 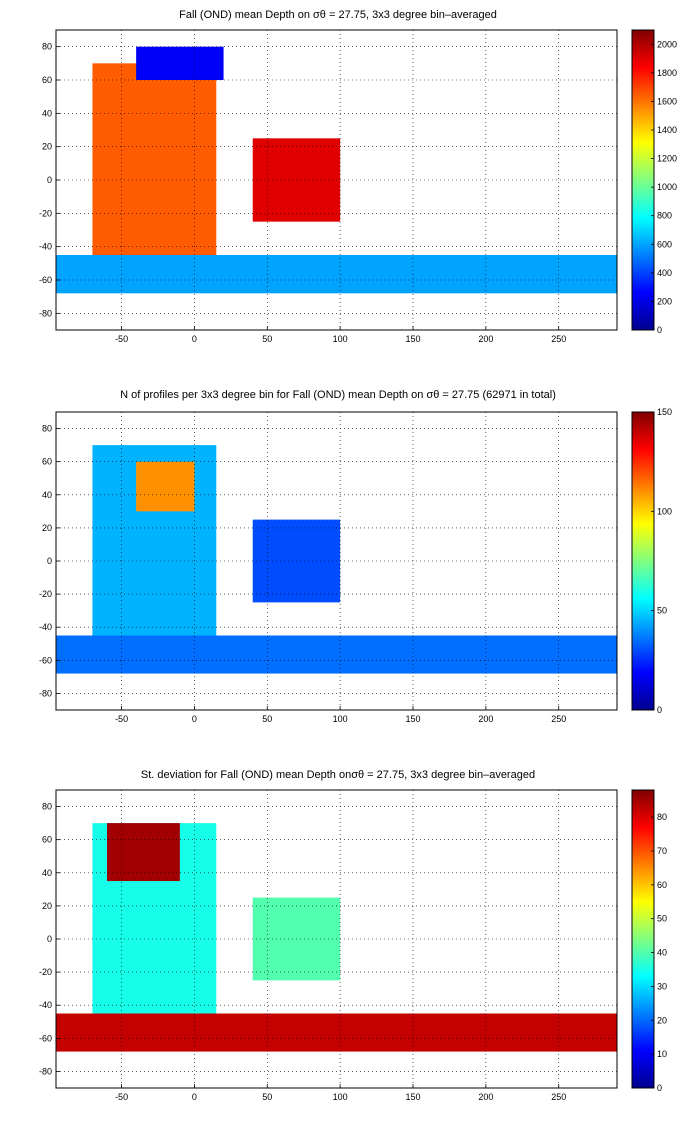 What do you see at coordinates (664, 412) in the screenshot?
I see `colorbar-tick-label: 150` at bounding box center [664, 412].